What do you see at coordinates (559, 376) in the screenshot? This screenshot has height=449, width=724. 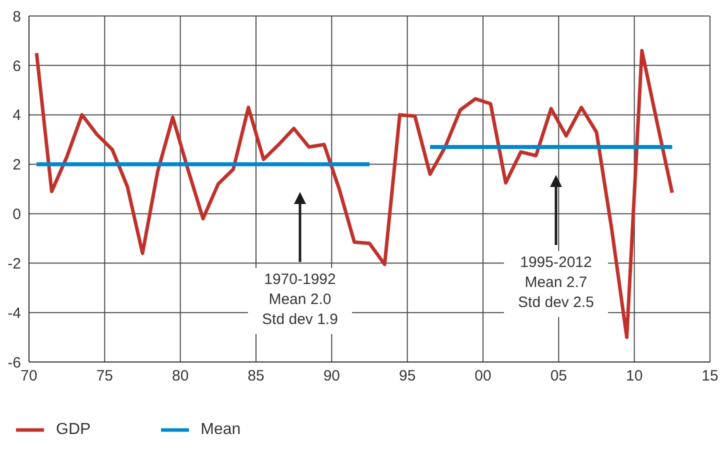 I see `x-tick-label: 05` at bounding box center [559, 376].